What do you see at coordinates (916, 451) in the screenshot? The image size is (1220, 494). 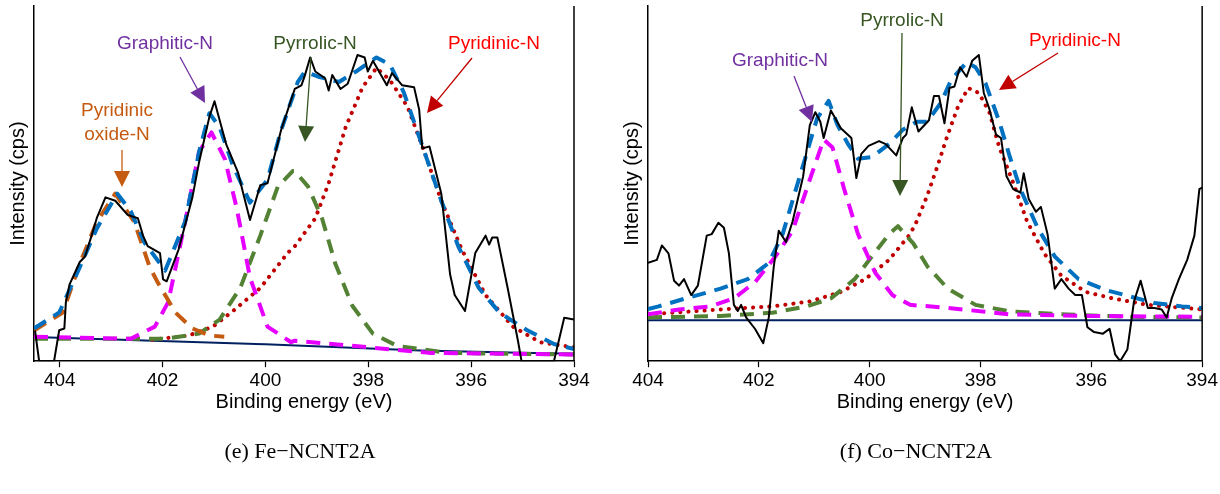 I see `text: (f) Co−NCNT2A` at bounding box center [916, 451].